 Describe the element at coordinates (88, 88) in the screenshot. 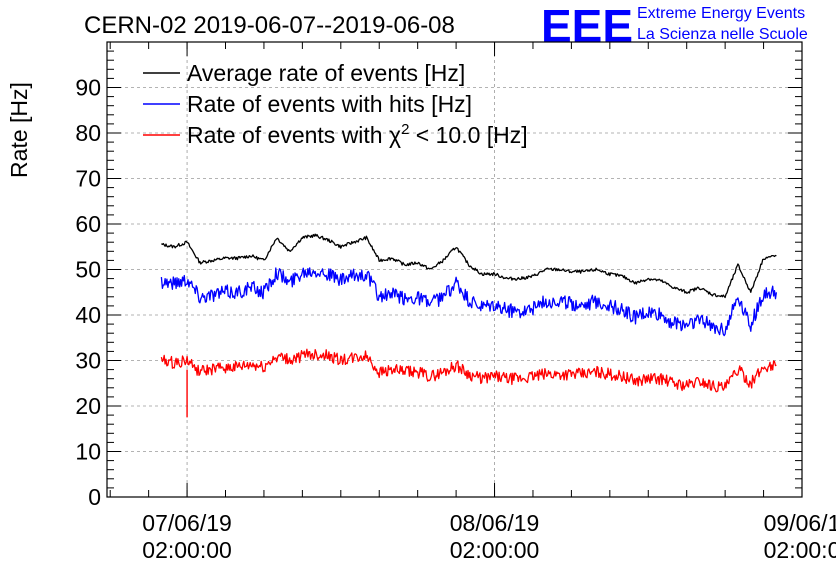

I see `y-tick-label: 90` at that location.